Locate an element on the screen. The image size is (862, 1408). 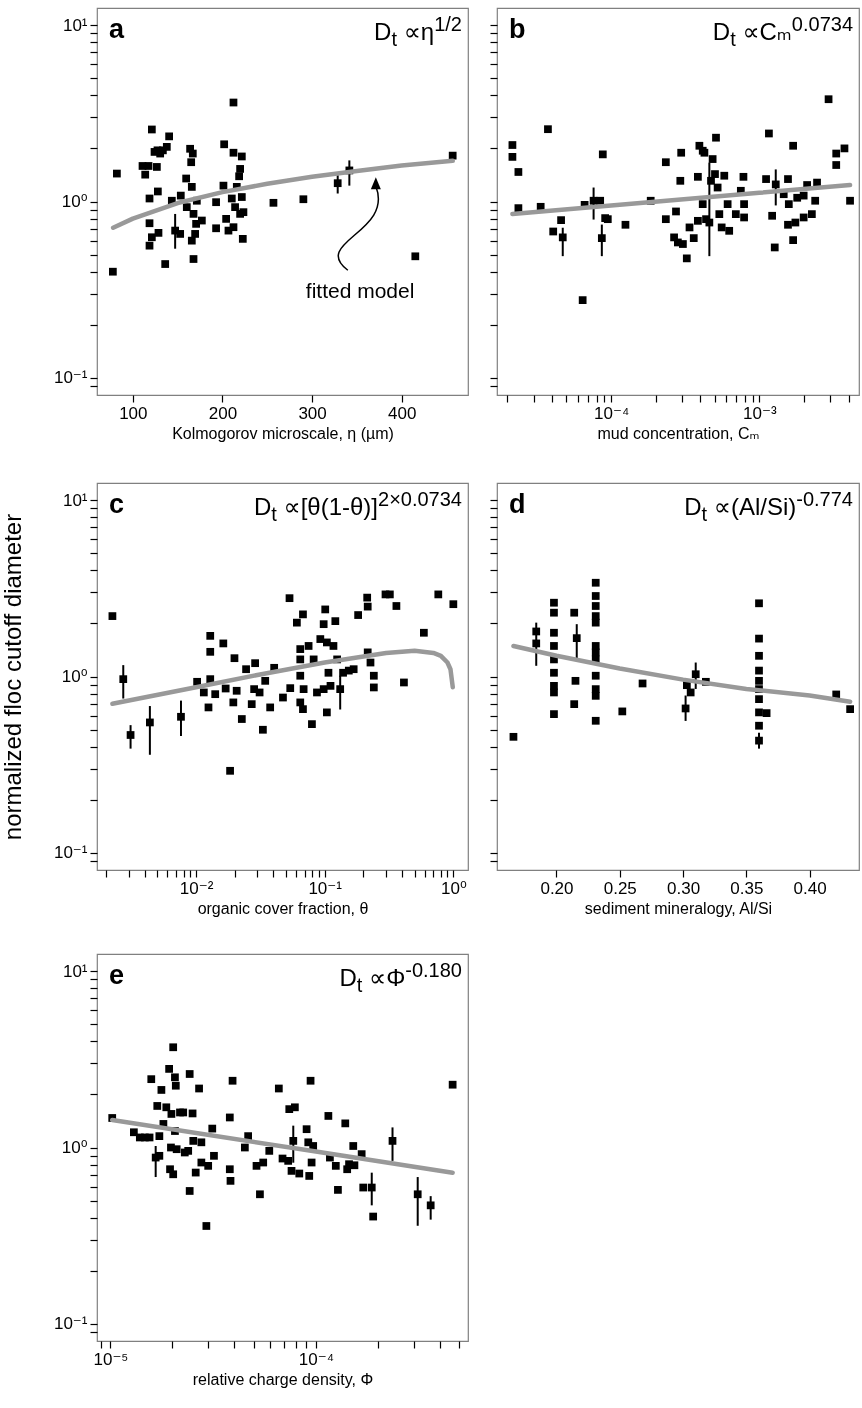
x-tick-label: 10⁻¹ is located at coordinates (325, 888).